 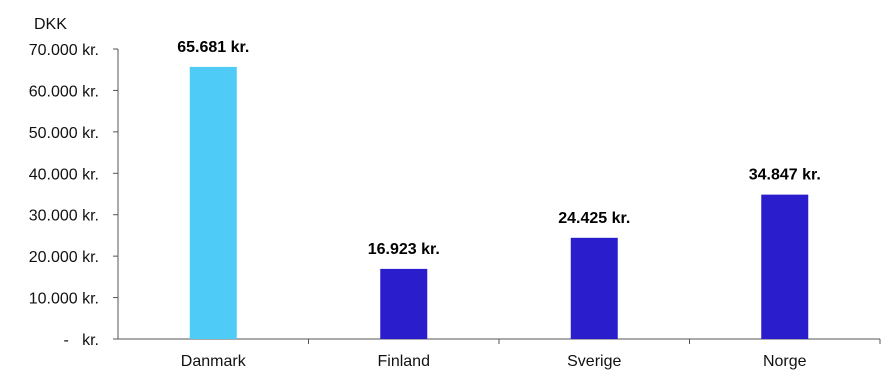 I want to click on bar-norge, so click(x=785, y=266).